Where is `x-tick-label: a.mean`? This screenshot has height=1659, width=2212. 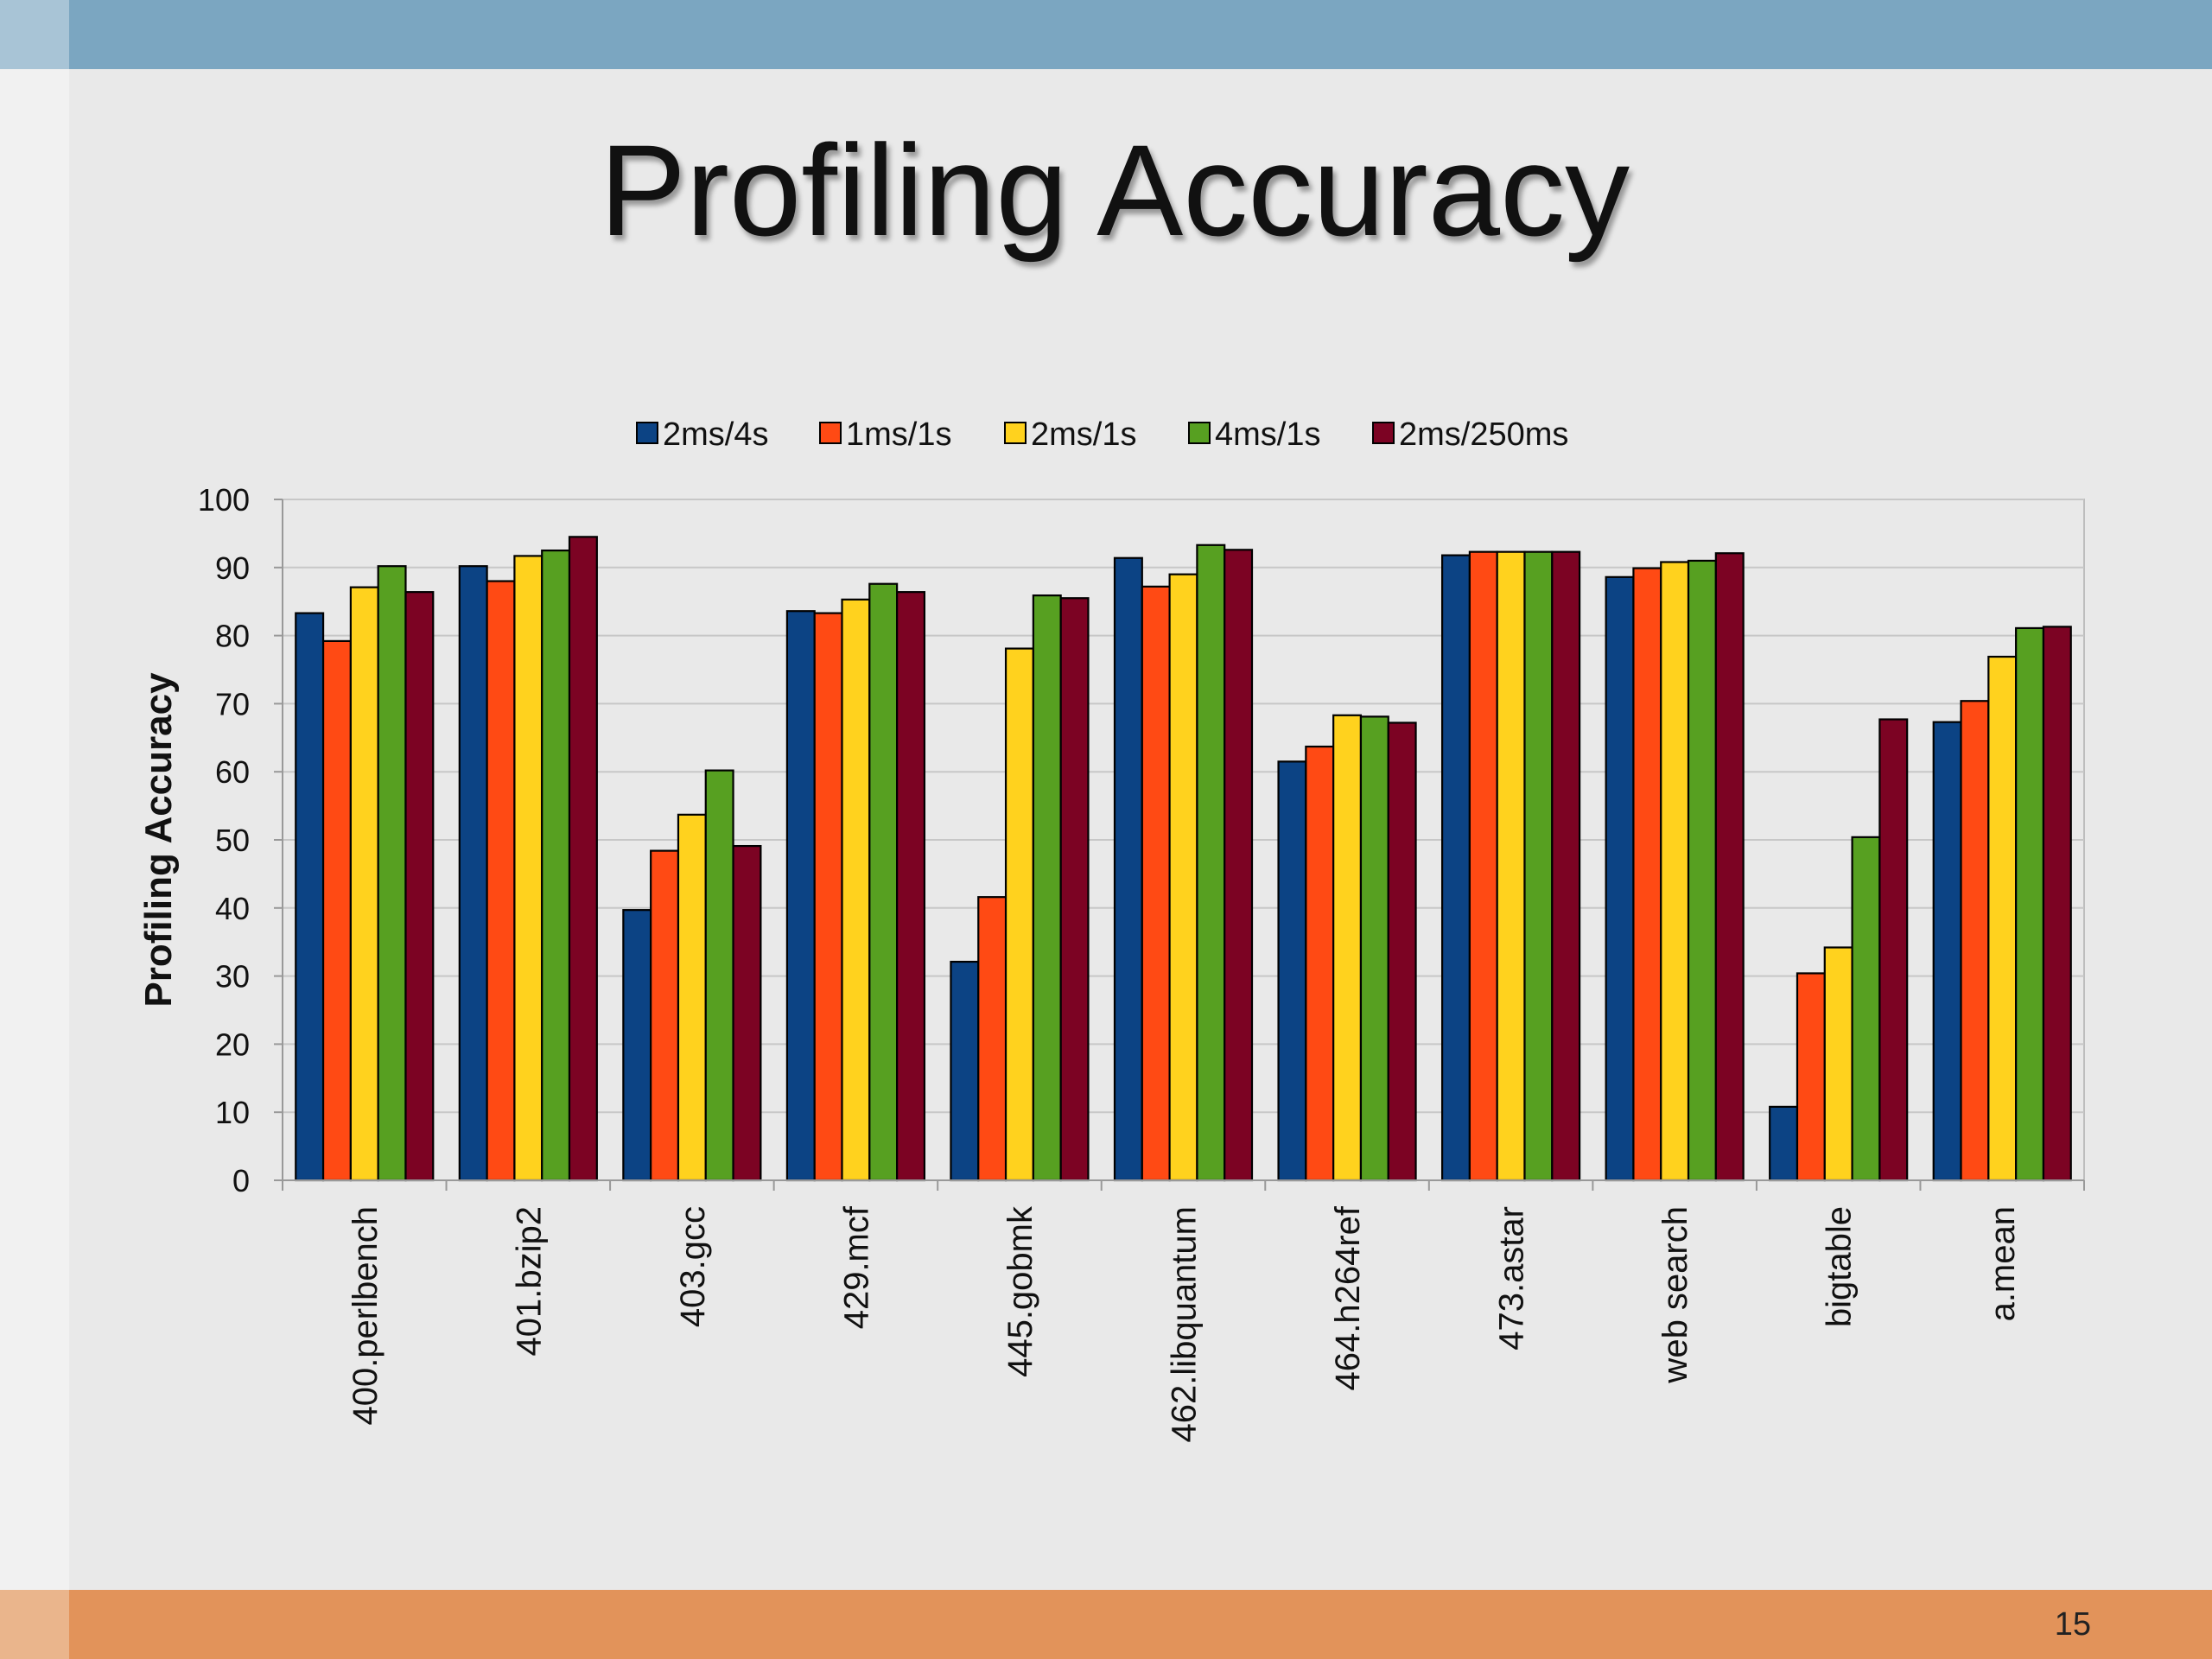 x-tick-label: a.mean is located at coordinates (2003, 1263).